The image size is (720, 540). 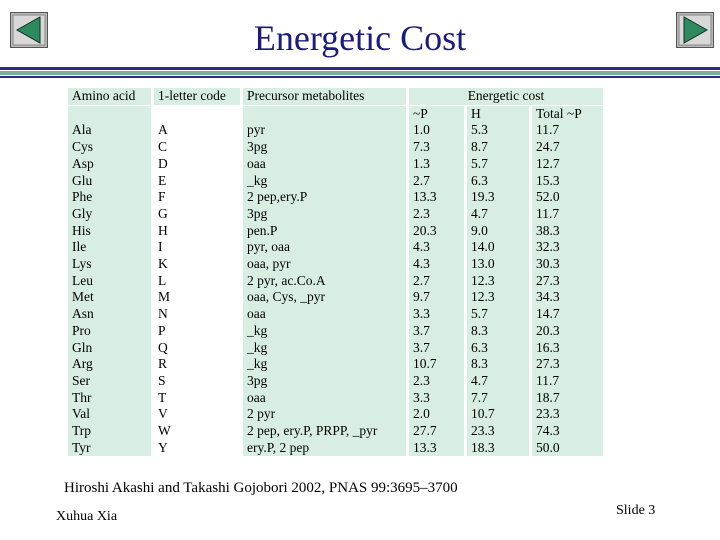 I want to click on cell-cost-p: 20.3, so click(x=436, y=231).